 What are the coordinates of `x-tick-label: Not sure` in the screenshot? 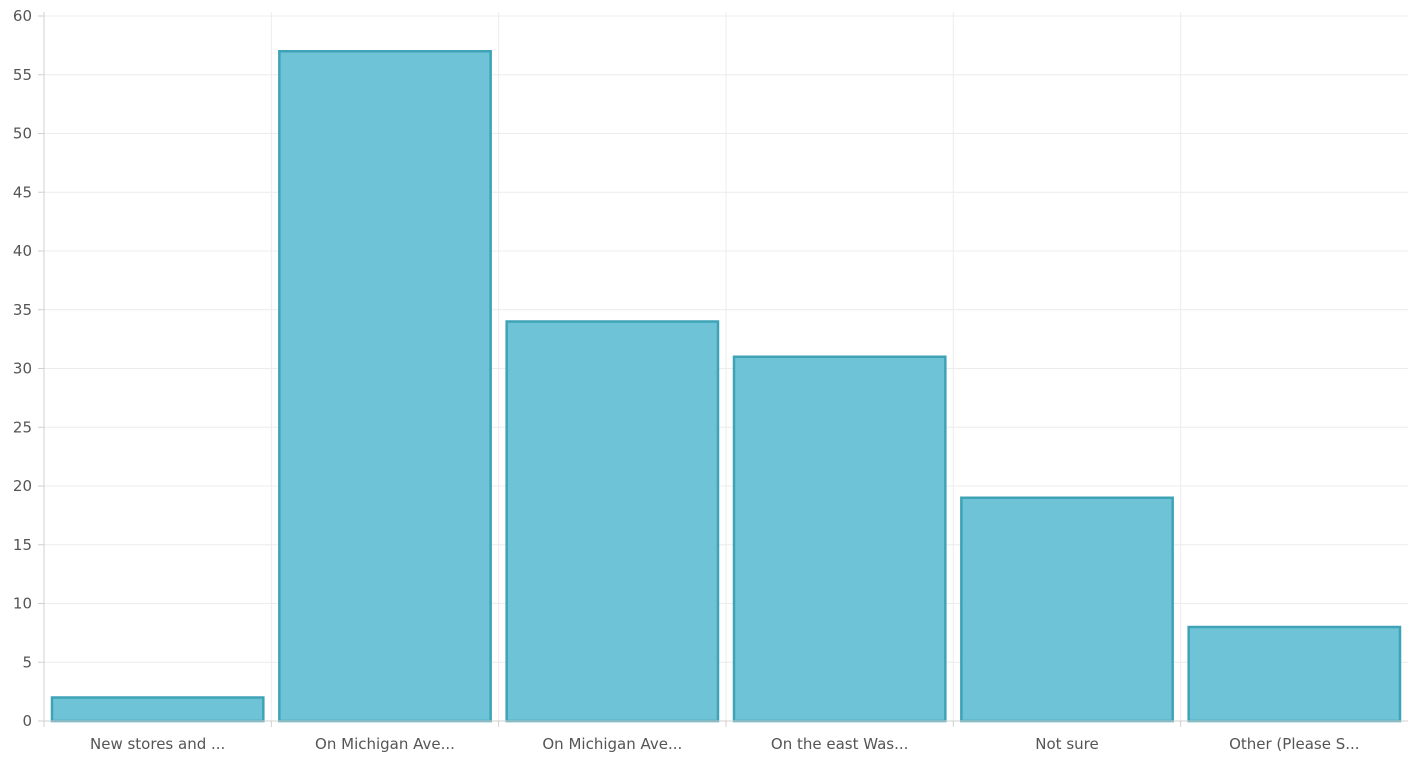 It's located at (1066, 744).